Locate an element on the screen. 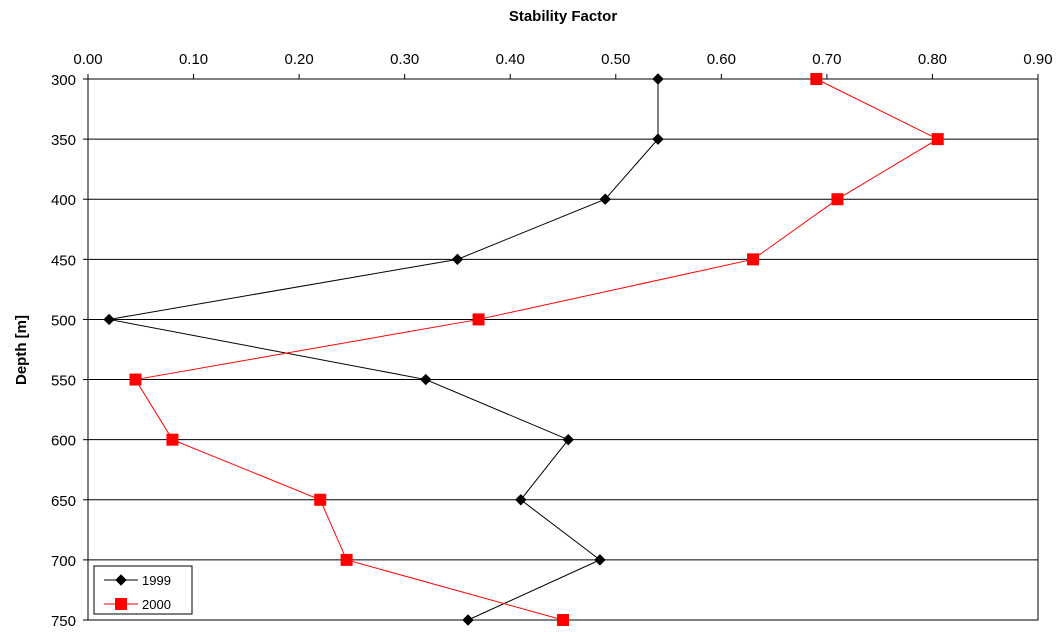 The width and height of the screenshot is (1063, 632). y-tick-label: 450 is located at coordinates (63, 260).